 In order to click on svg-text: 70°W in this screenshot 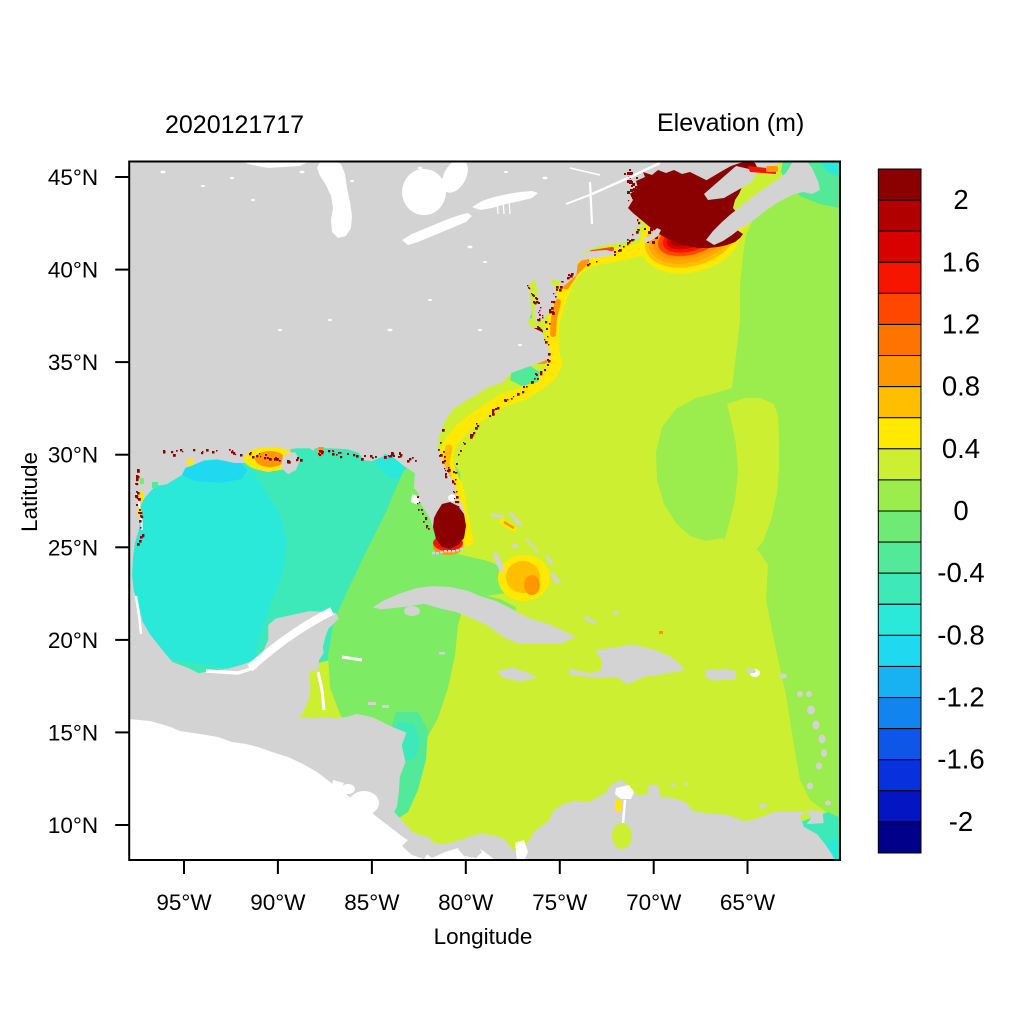, I will do `click(654, 902)`.